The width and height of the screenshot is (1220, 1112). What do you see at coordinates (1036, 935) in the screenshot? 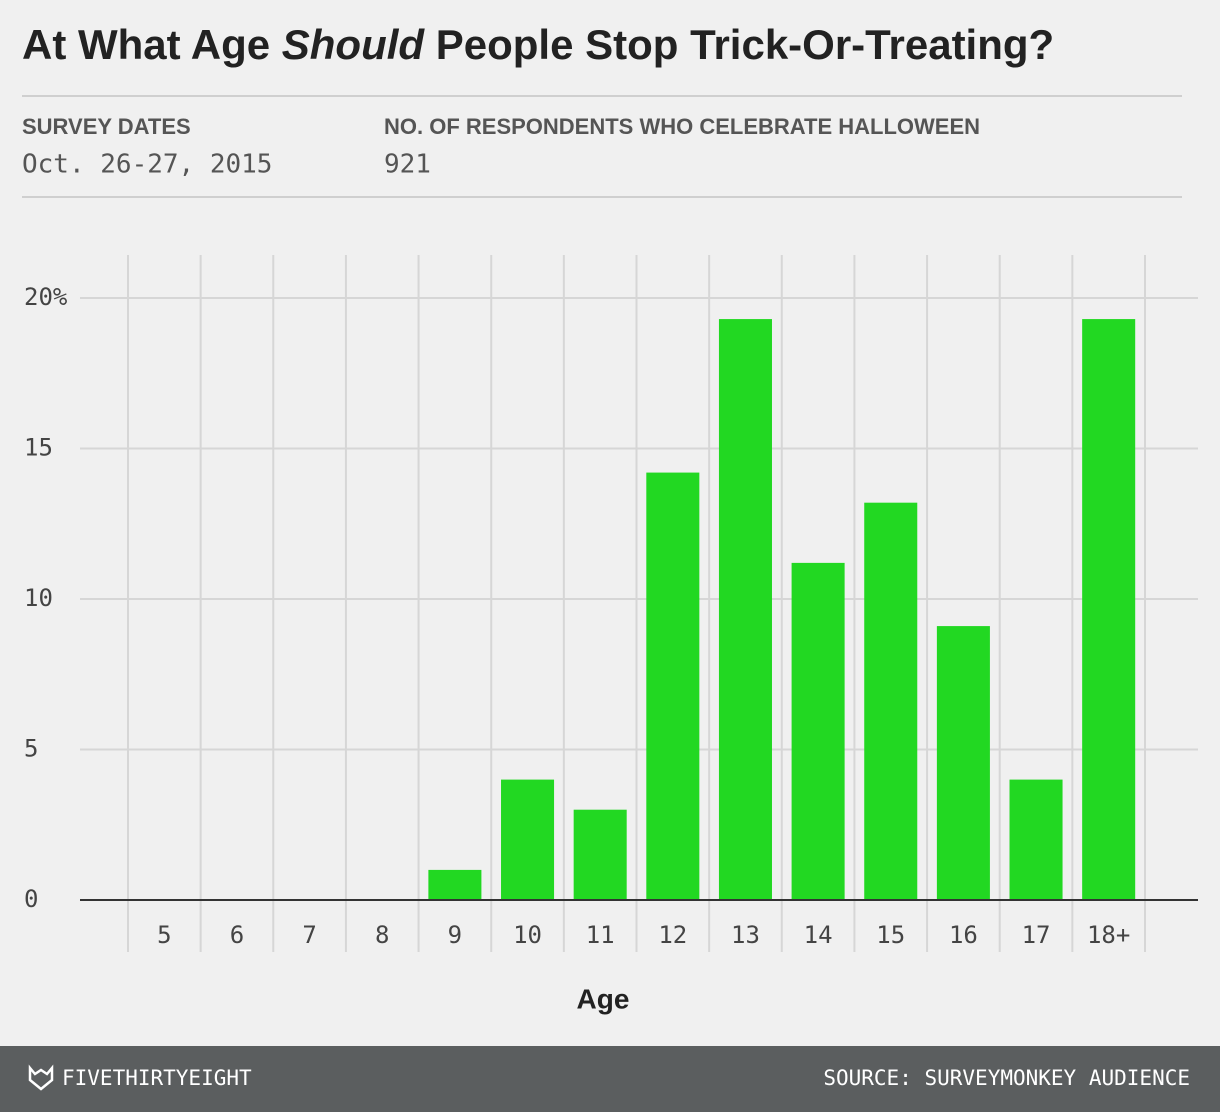
I see `x-tick-label: 17` at bounding box center [1036, 935].